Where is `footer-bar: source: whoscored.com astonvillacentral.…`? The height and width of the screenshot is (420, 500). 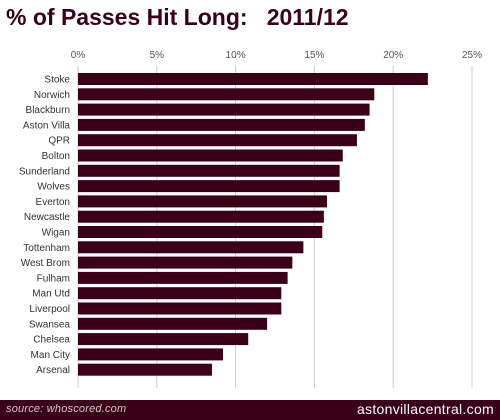
footer-bar: source: whoscored.com astonvillacentral.… is located at coordinates (250, 410).